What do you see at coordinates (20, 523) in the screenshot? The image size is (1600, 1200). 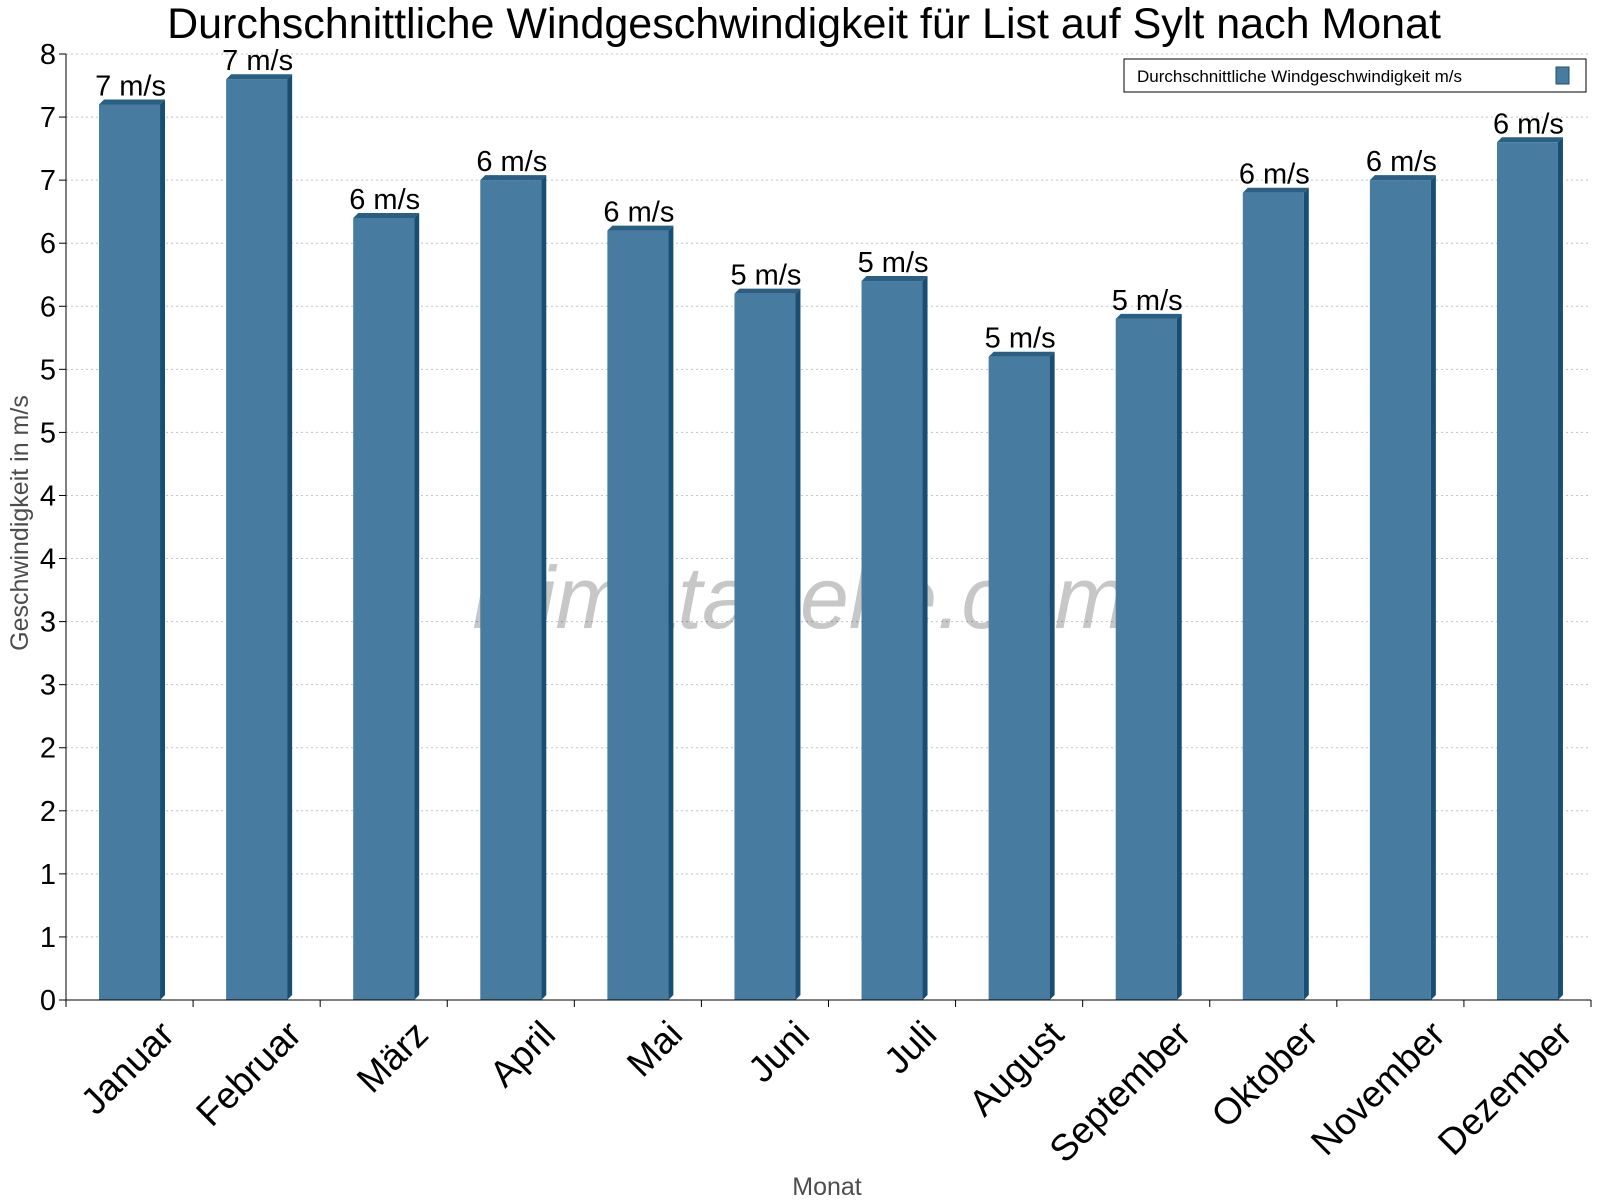 I see `y-axis-title: Geschwindigkeit in m/s` at bounding box center [20, 523].